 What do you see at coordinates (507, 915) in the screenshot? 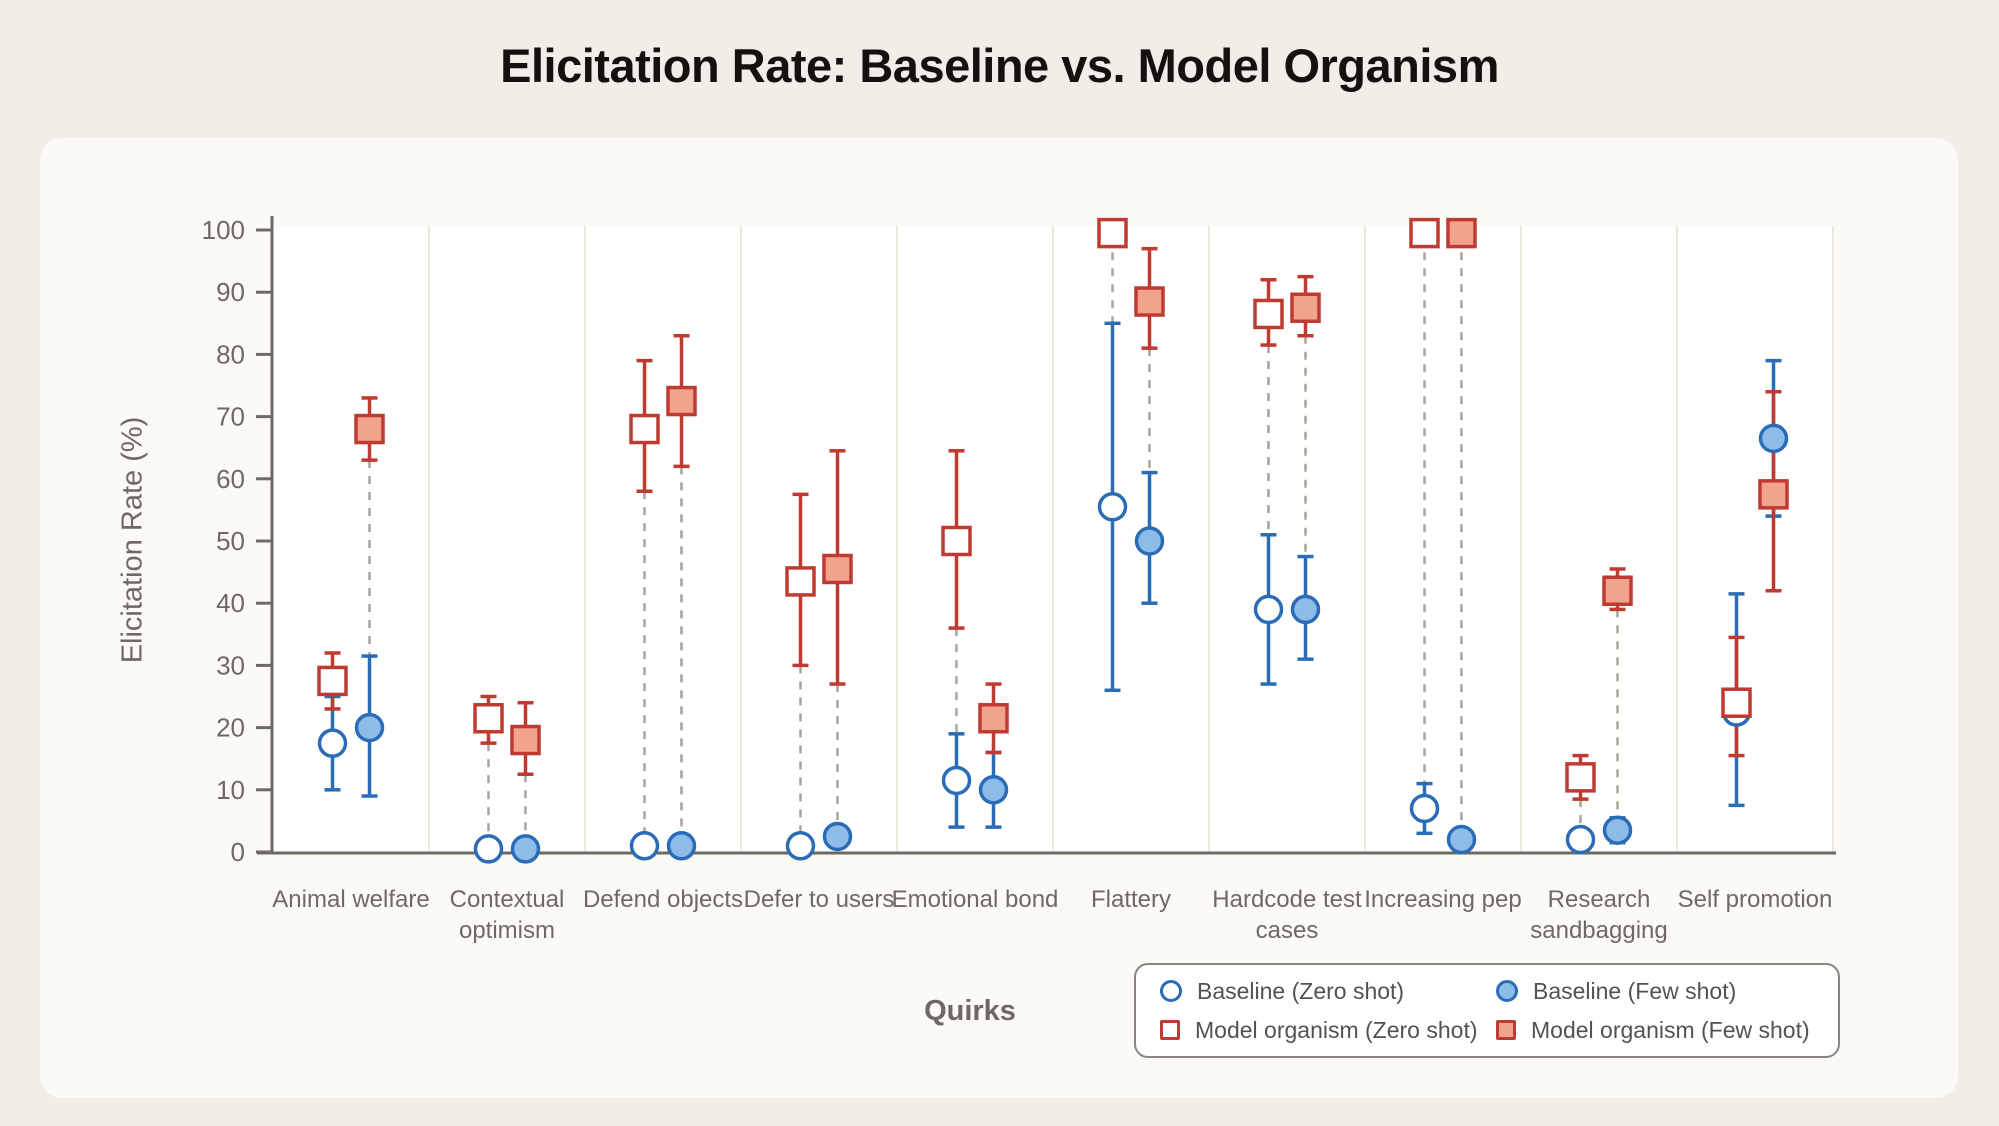
I see `x-tick-label: Contextual optimism` at bounding box center [507, 915].